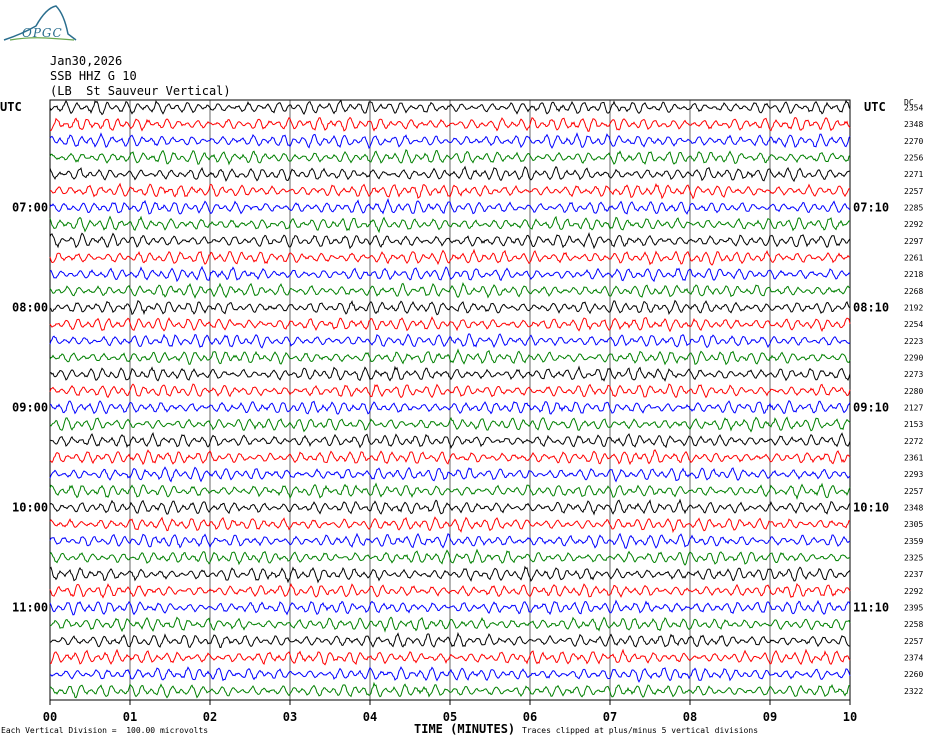 Image resolution: width=930 pixels, height=744 pixels. What do you see at coordinates (913, 141) in the screenshot?
I see `dc-value-row-3: 2270` at bounding box center [913, 141].